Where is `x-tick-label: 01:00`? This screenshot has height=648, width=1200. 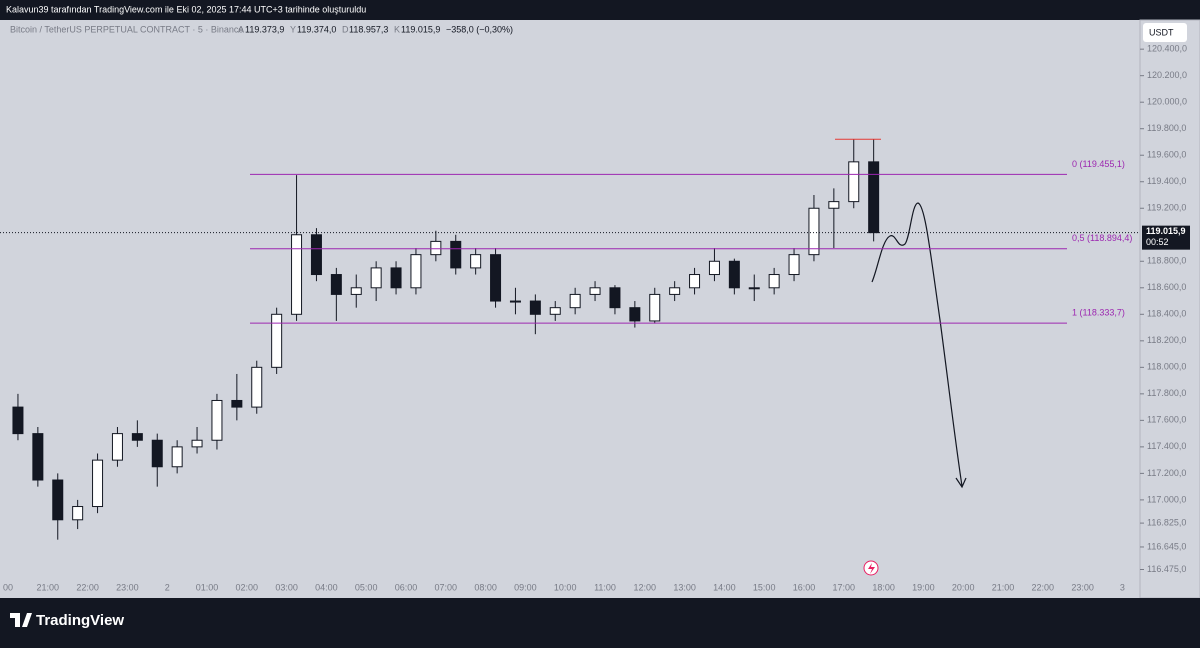 x-tick-label: 01:00 is located at coordinates (207, 587).